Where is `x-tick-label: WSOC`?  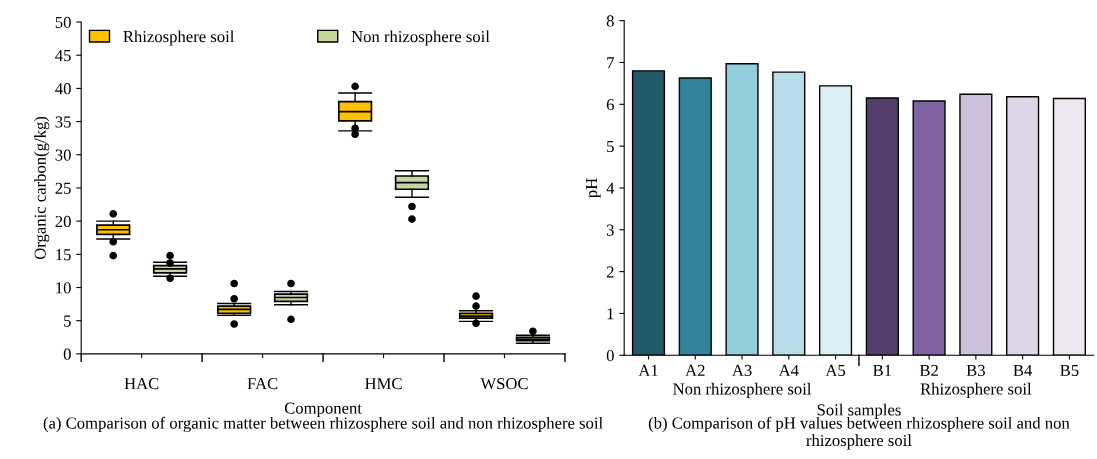 x-tick-label: WSOC is located at coordinates (504, 384).